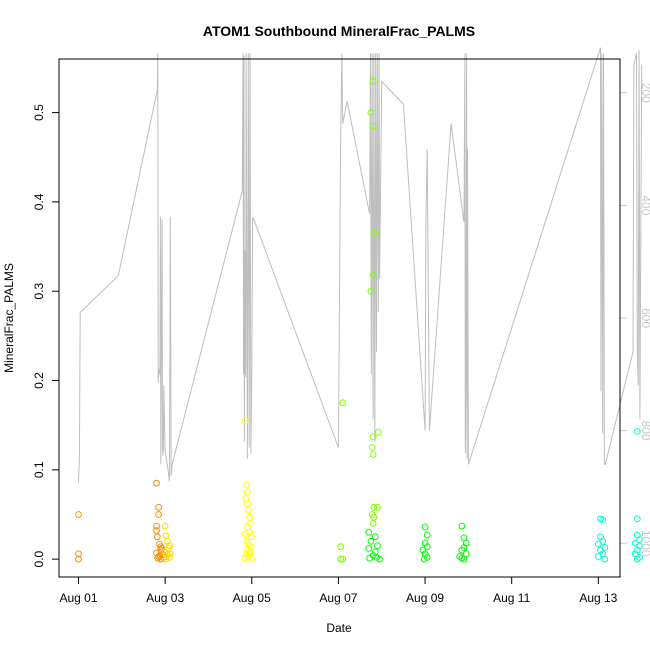 The image size is (650, 650). I want to click on right-tick-label: 600, so click(644, 318).